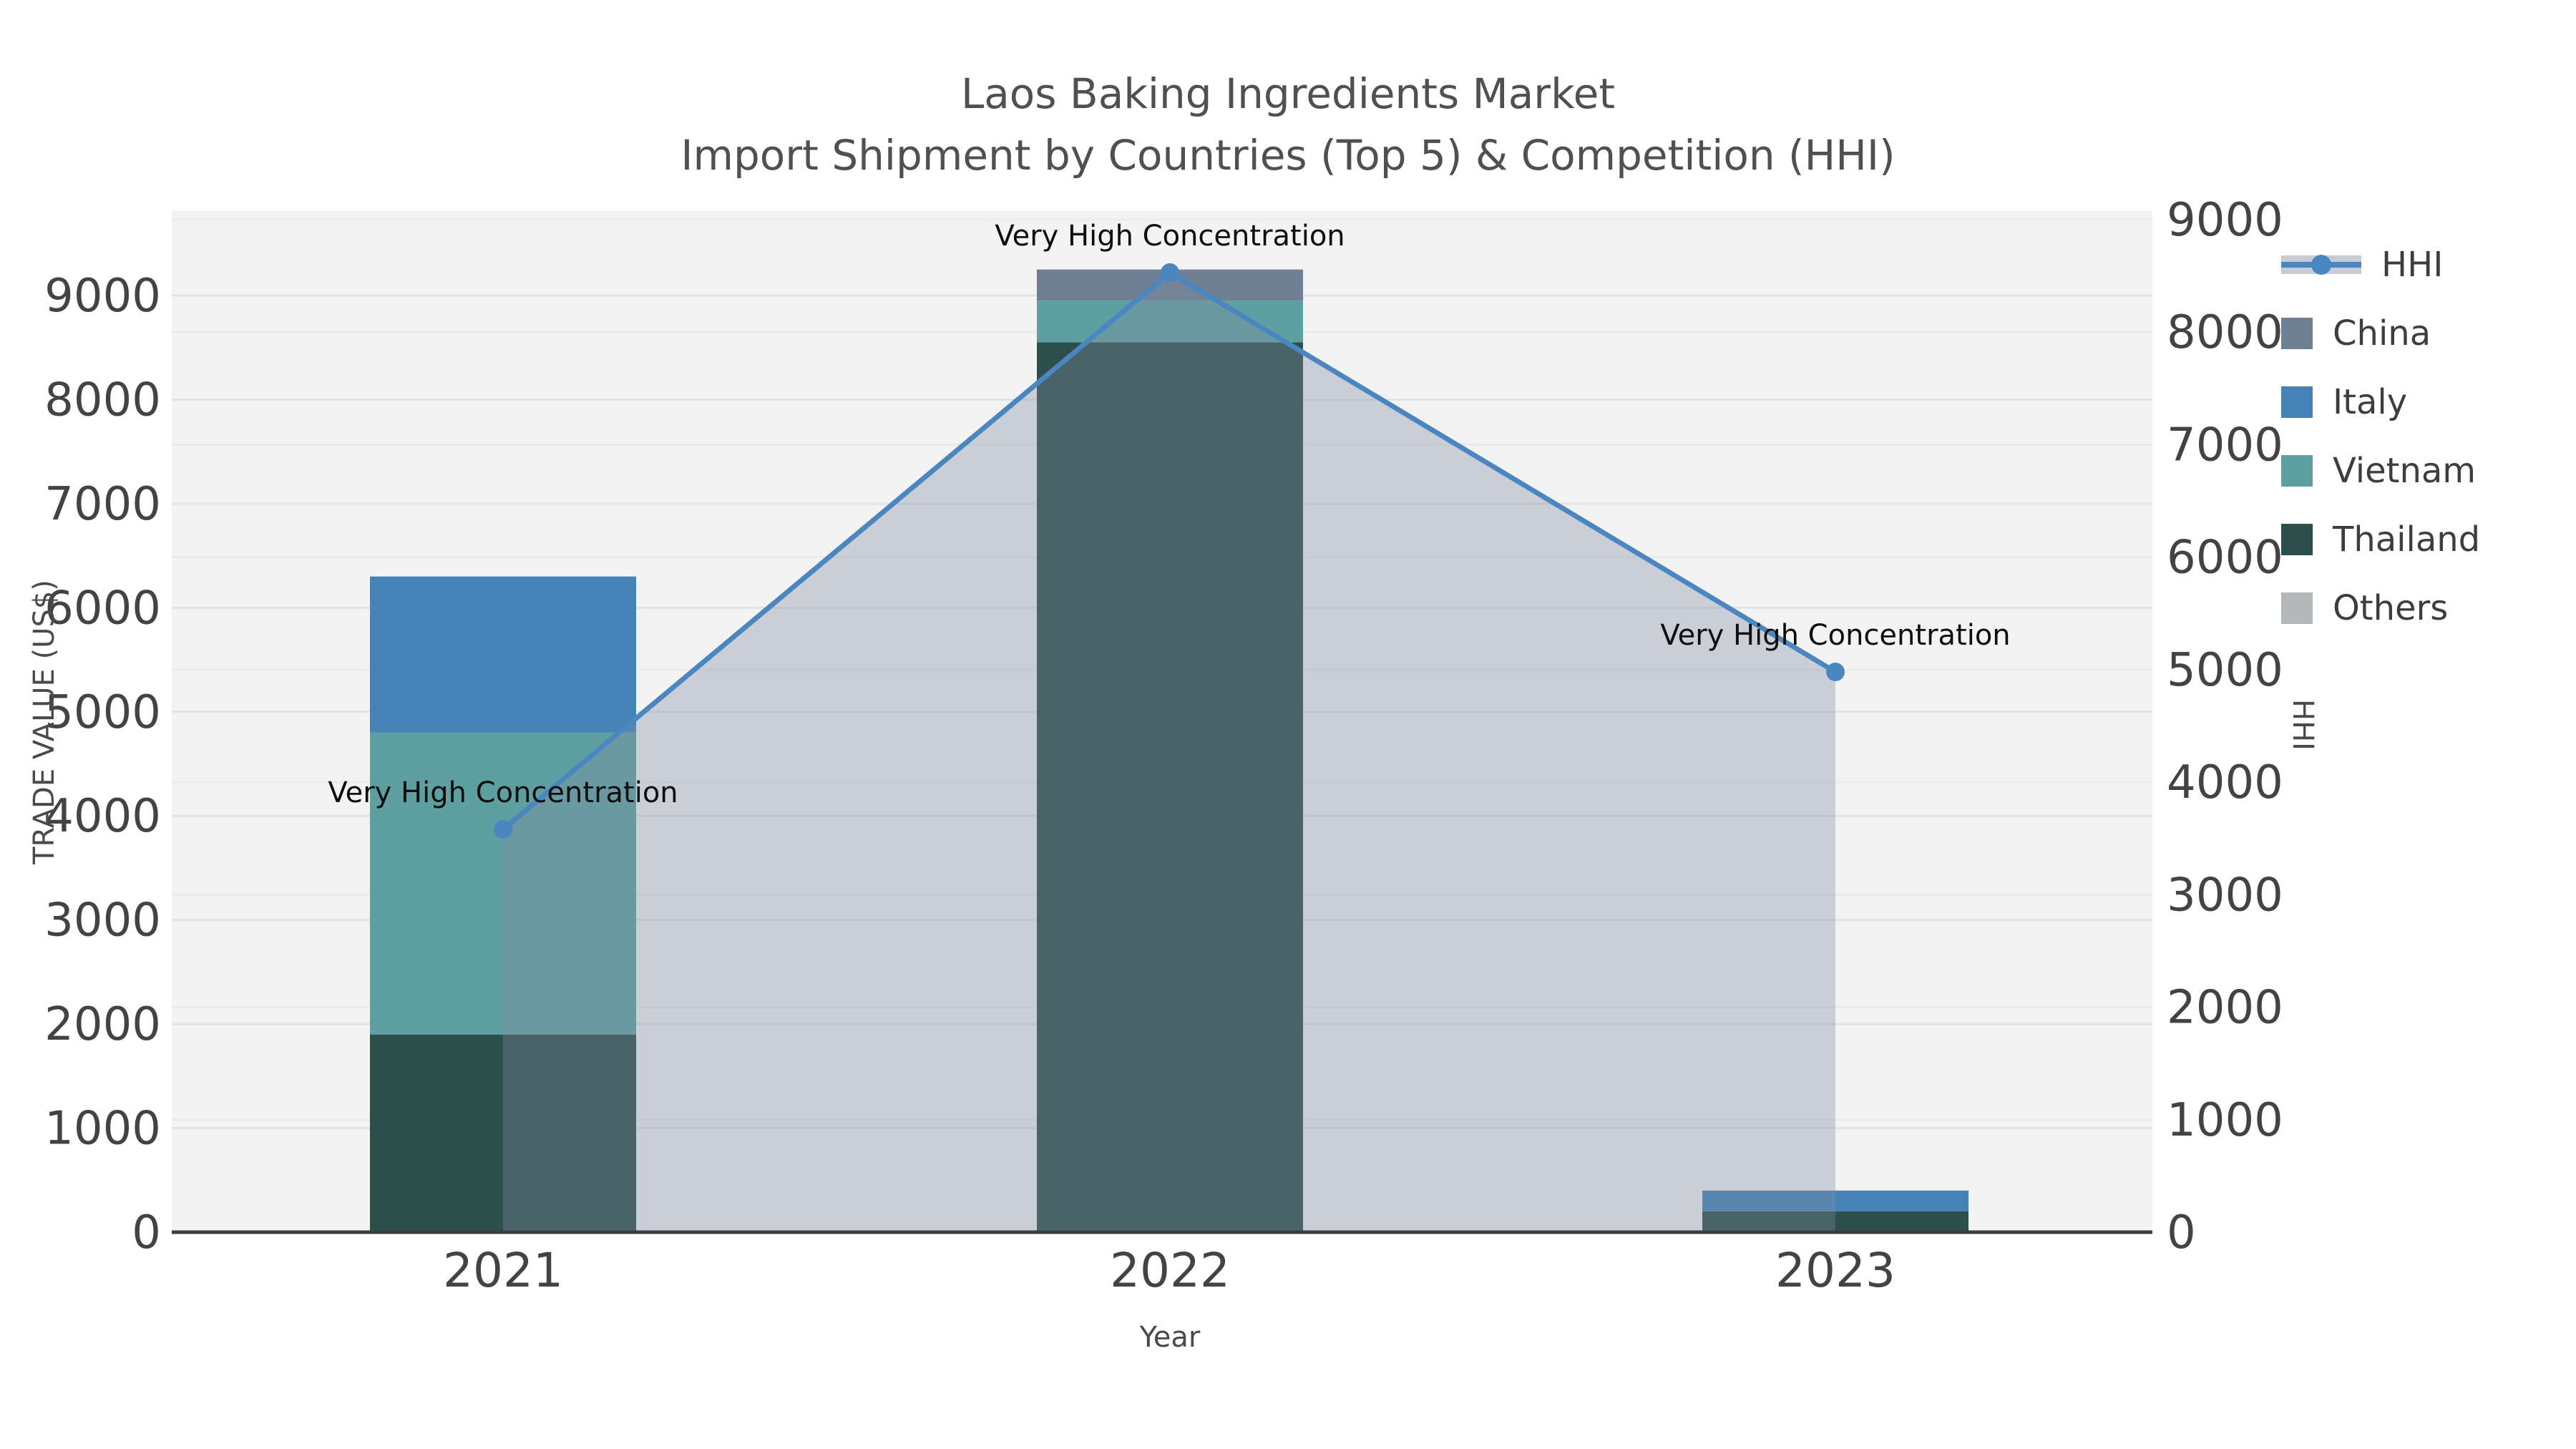 Image resolution: width=2576 pixels, height=1449 pixels. Describe the element at coordinates (2225, 220) in the screenshot. I see `right-tick-9000: 9000` at that location.